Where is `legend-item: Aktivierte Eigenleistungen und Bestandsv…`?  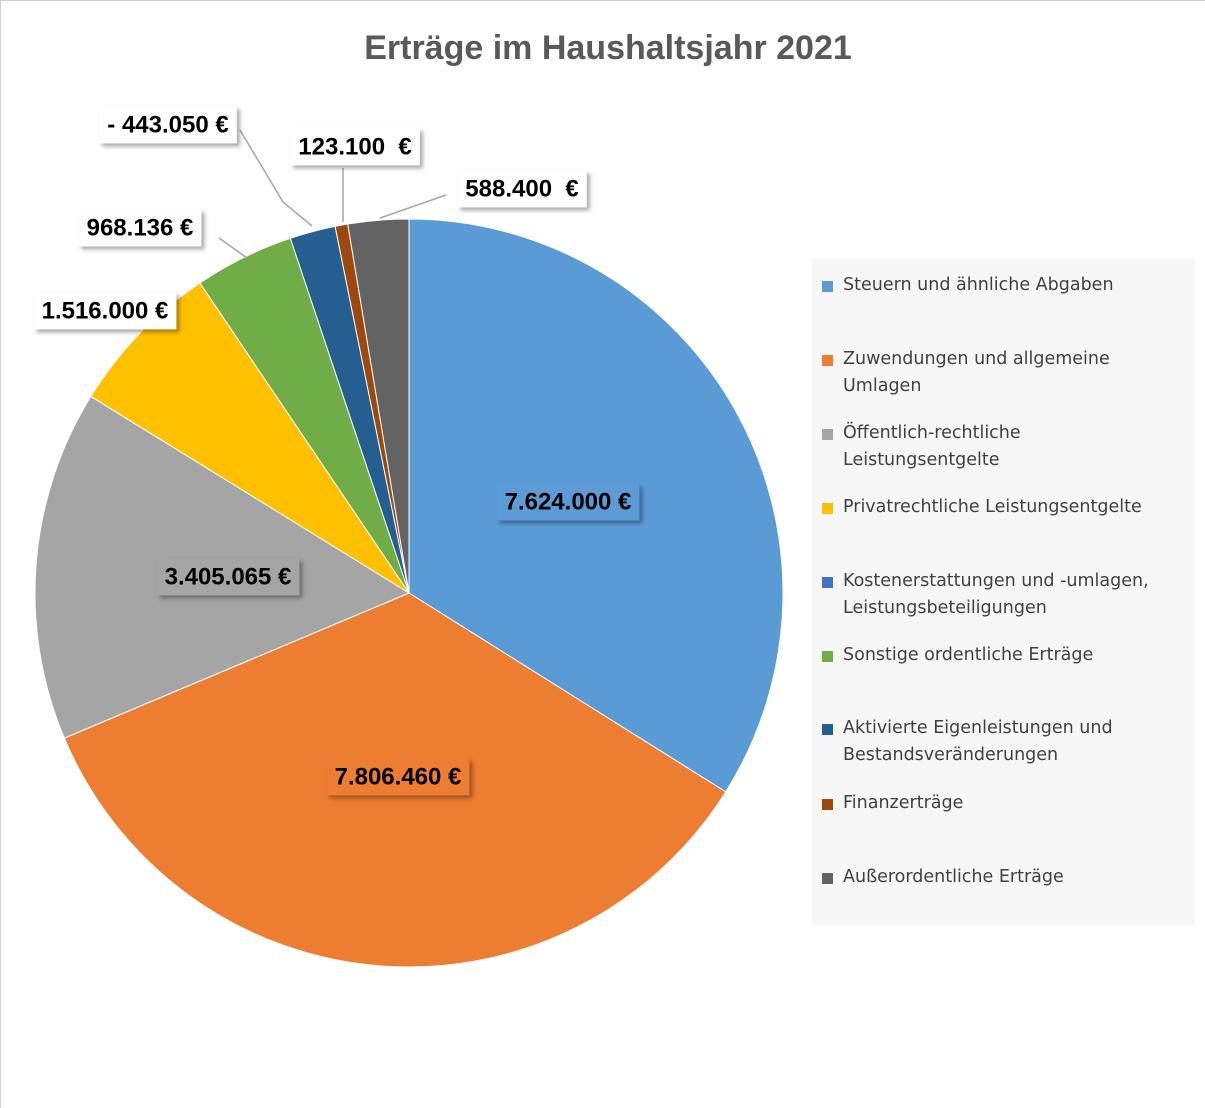 legend-item: Aktivierte Eigenleistungen und Bestandsv… is located at coordinates (1002, 742).